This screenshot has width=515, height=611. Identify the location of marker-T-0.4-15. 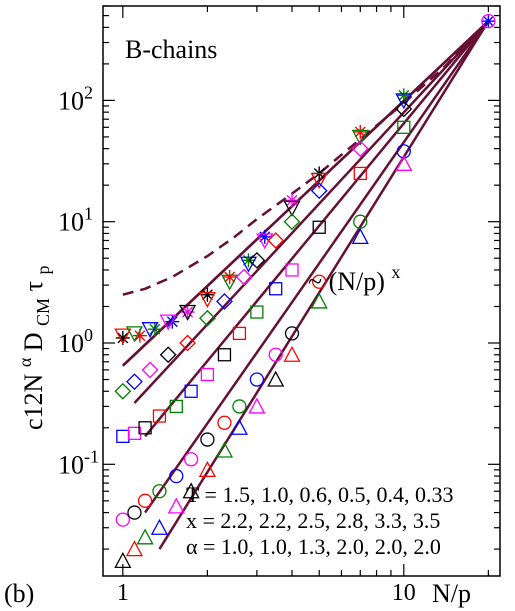
(488, 21).